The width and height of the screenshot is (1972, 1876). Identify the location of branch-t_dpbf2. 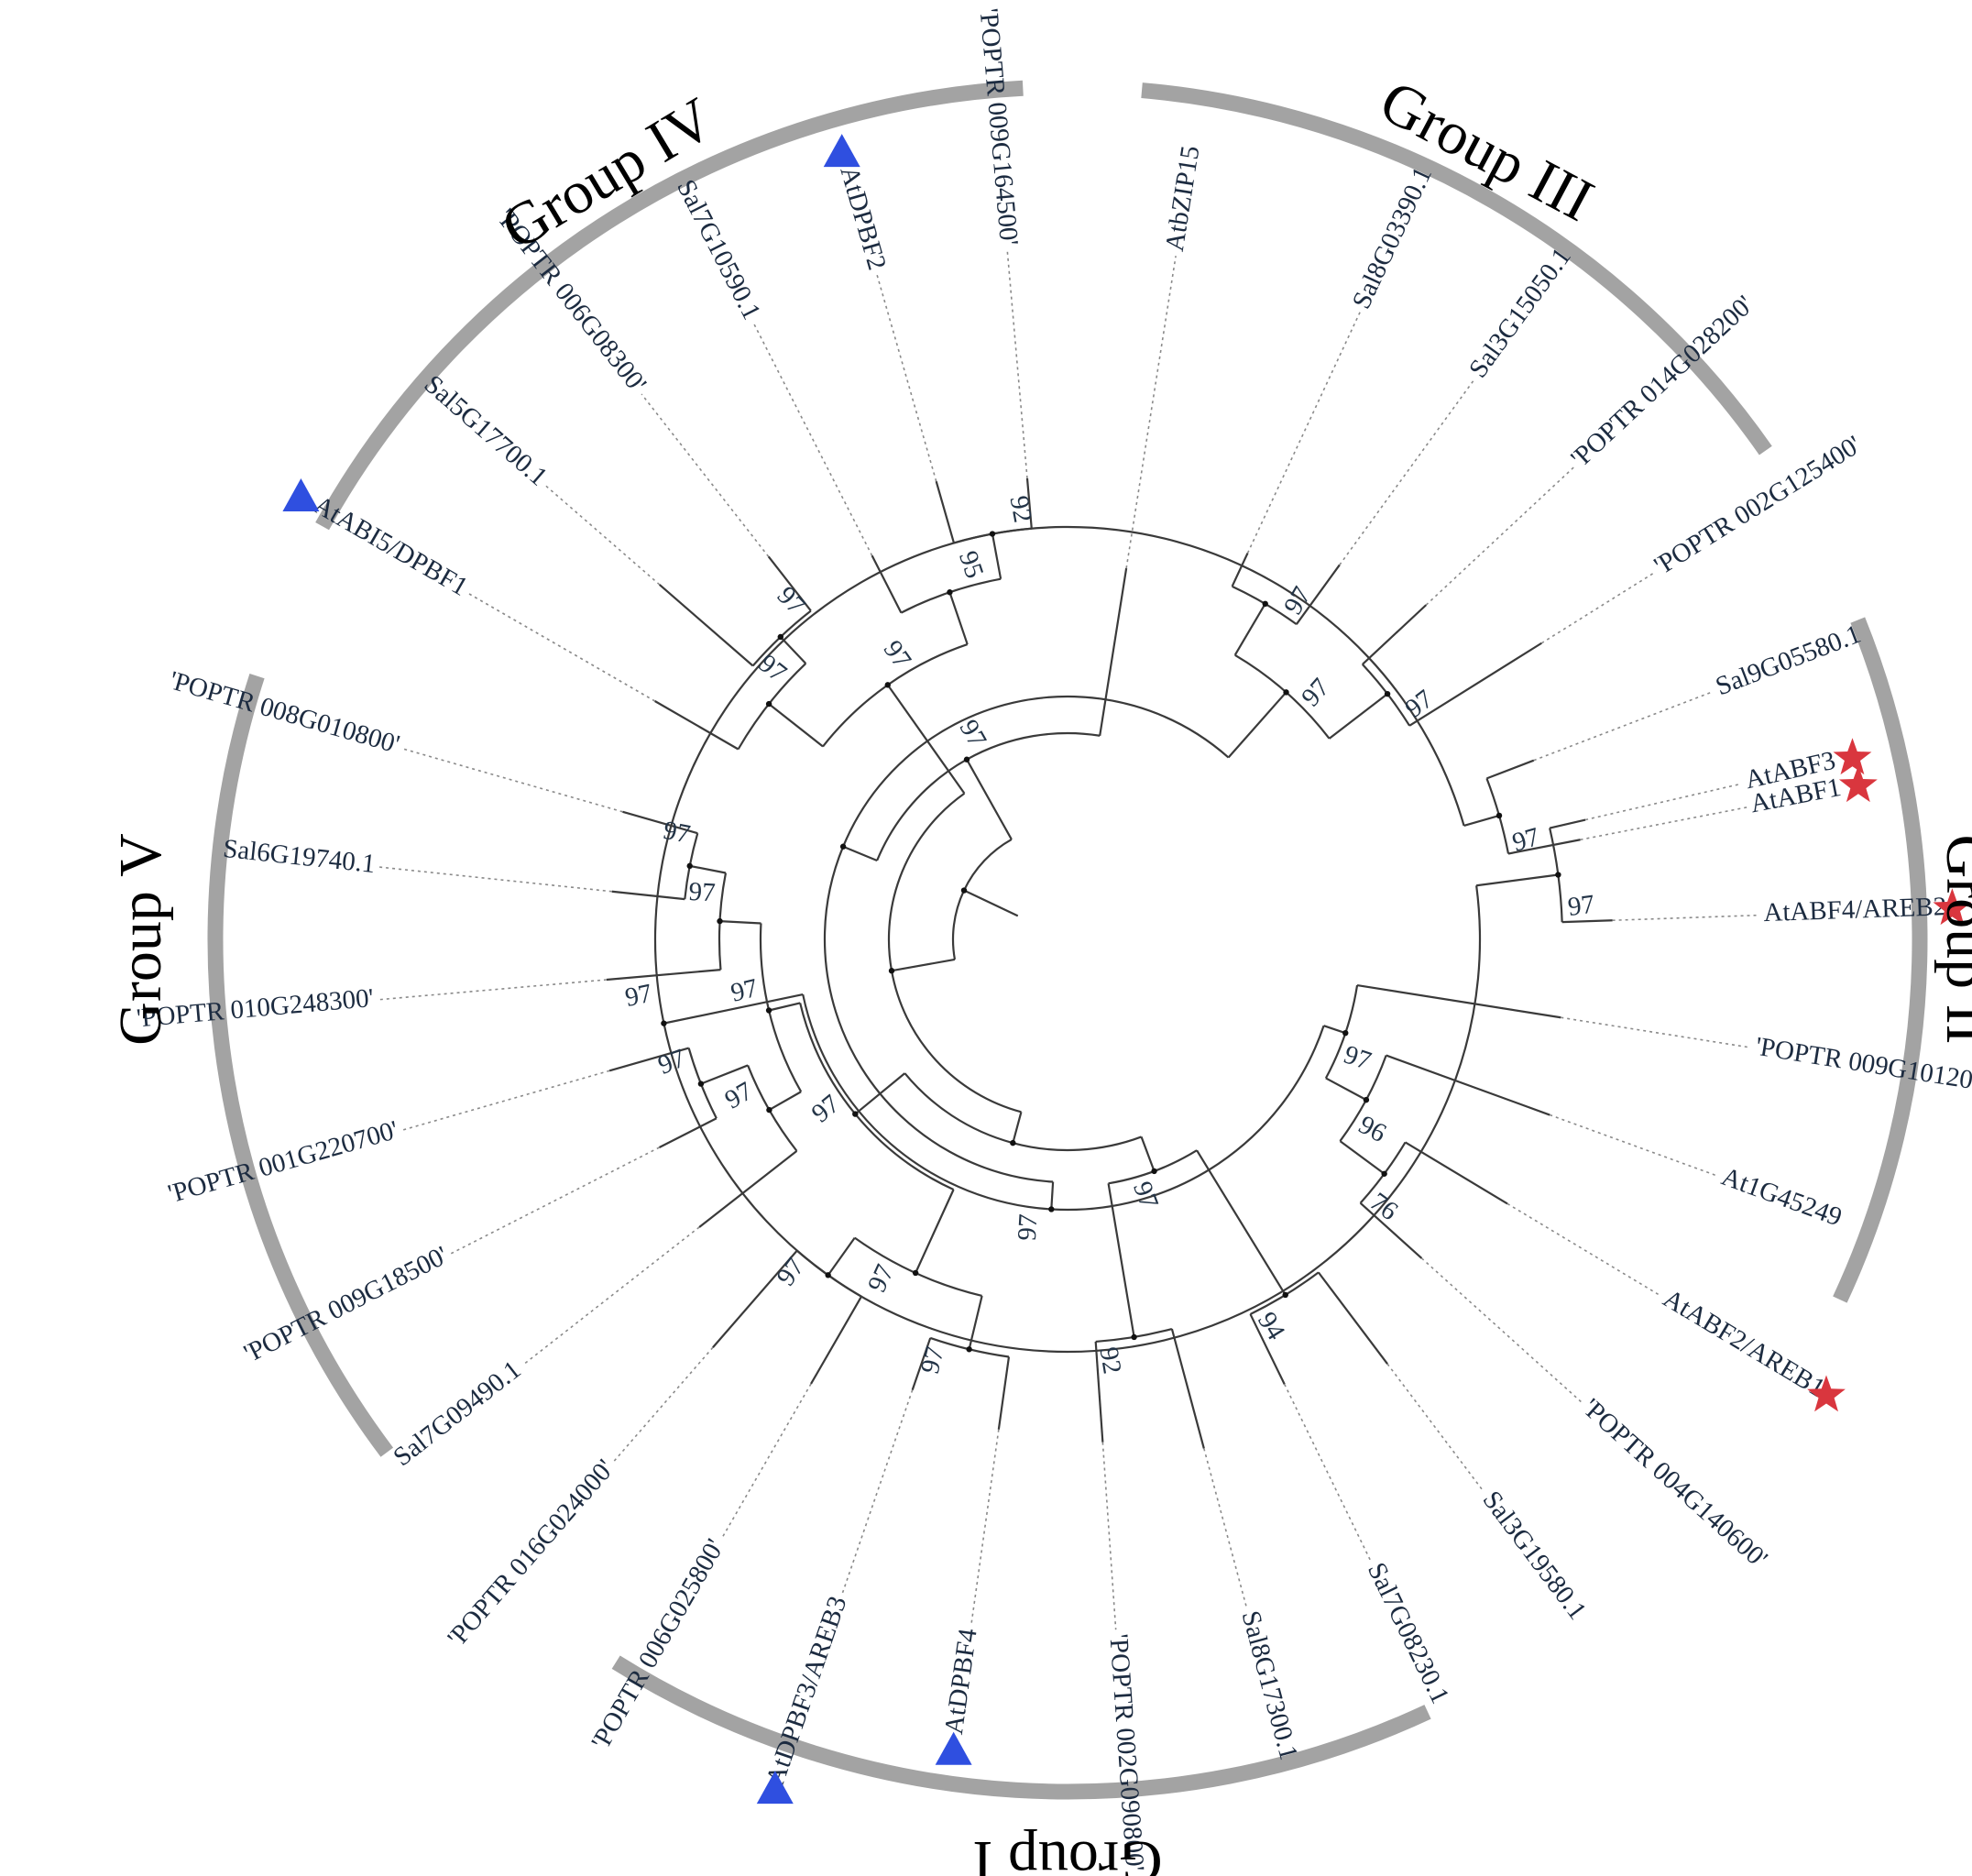
(945, 511).